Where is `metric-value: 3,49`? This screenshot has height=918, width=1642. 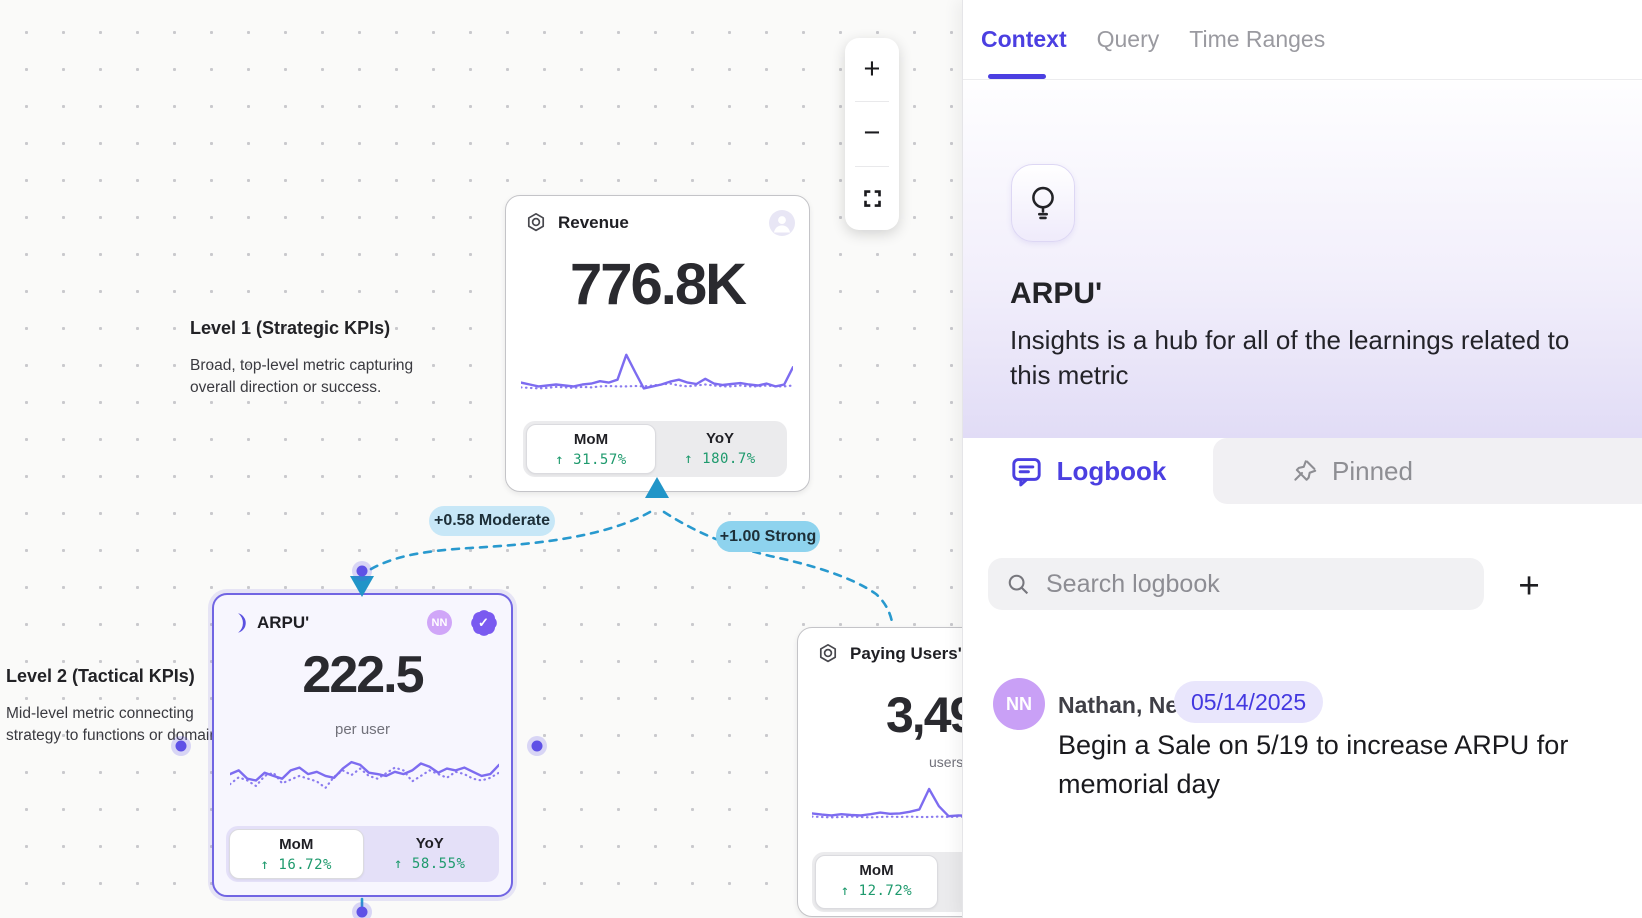 metric-value: 3,49 is located at coordinates (924, 715).